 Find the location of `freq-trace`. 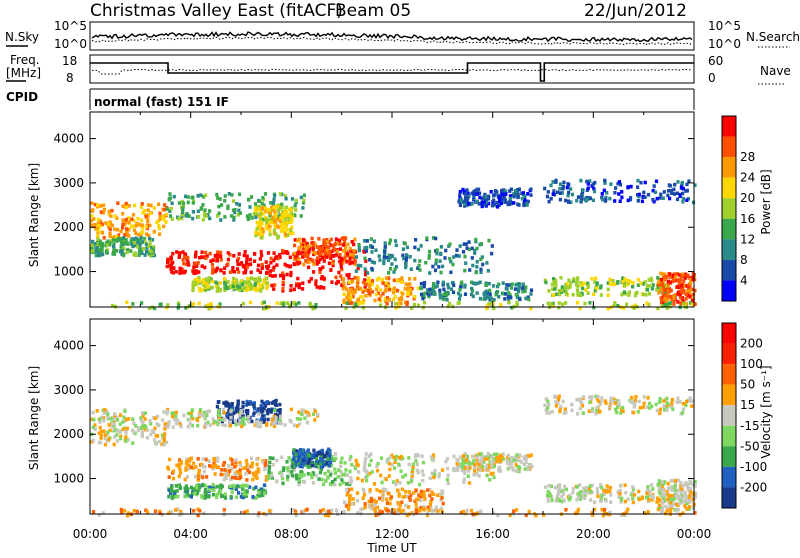

freq-trace is located at coordinates (392, 72).